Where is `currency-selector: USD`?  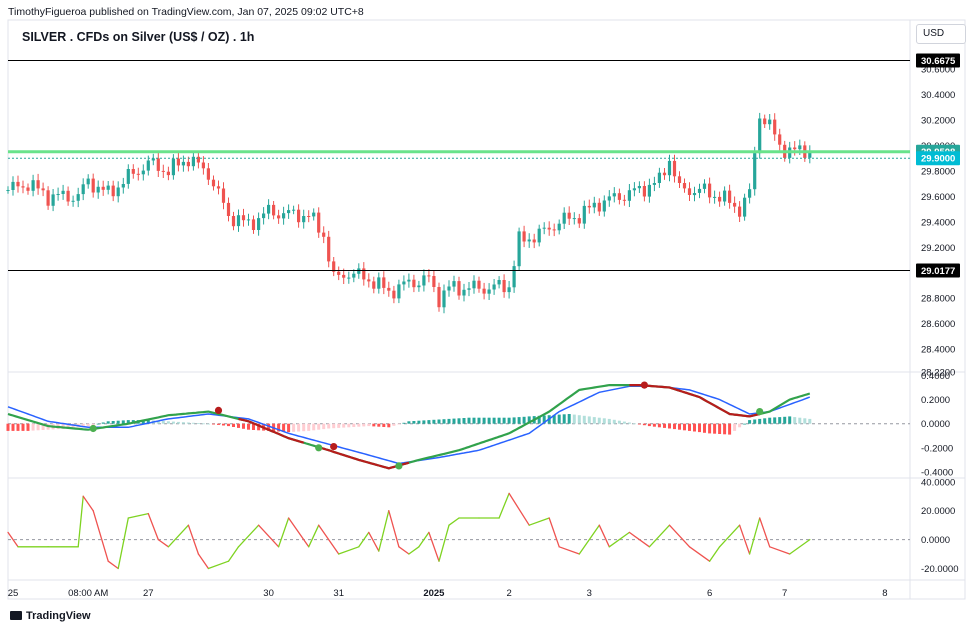 currency-selector: USD is located at coordinates (941, 34).